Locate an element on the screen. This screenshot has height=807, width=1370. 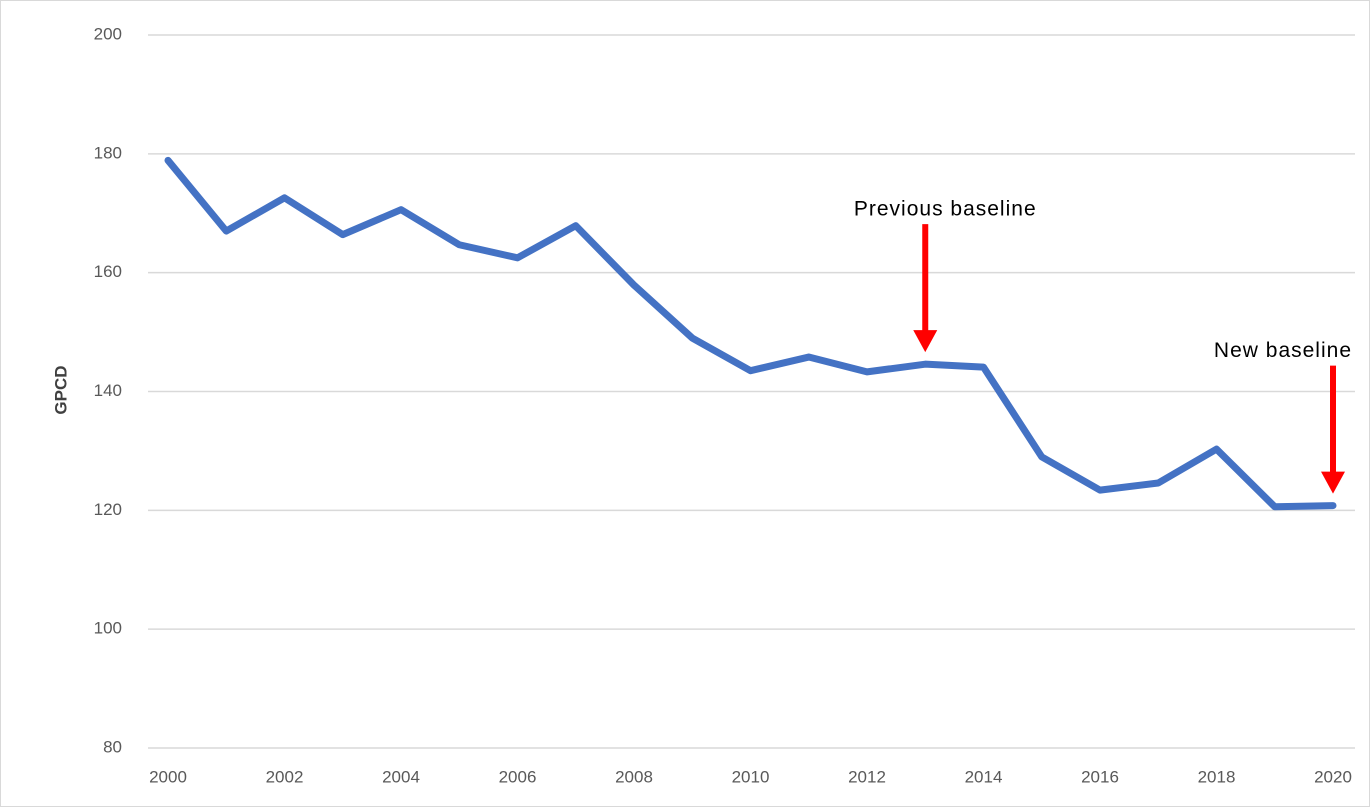
x-tick-label: 2010 is located at coordinates (751, 776).